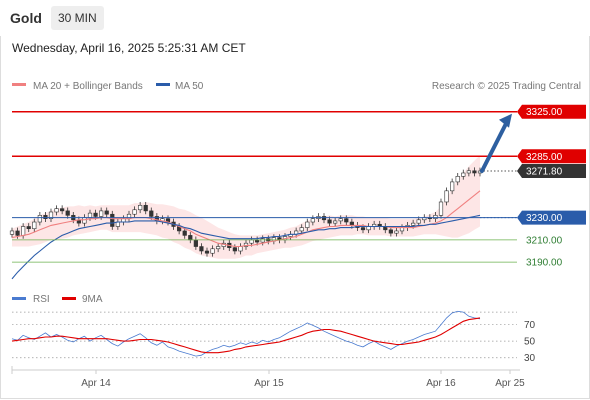 Image resolution: width=590 pixels, height=400 pixels. I want to click on top-bar: Gold 30 MIN, so click(295, 18).